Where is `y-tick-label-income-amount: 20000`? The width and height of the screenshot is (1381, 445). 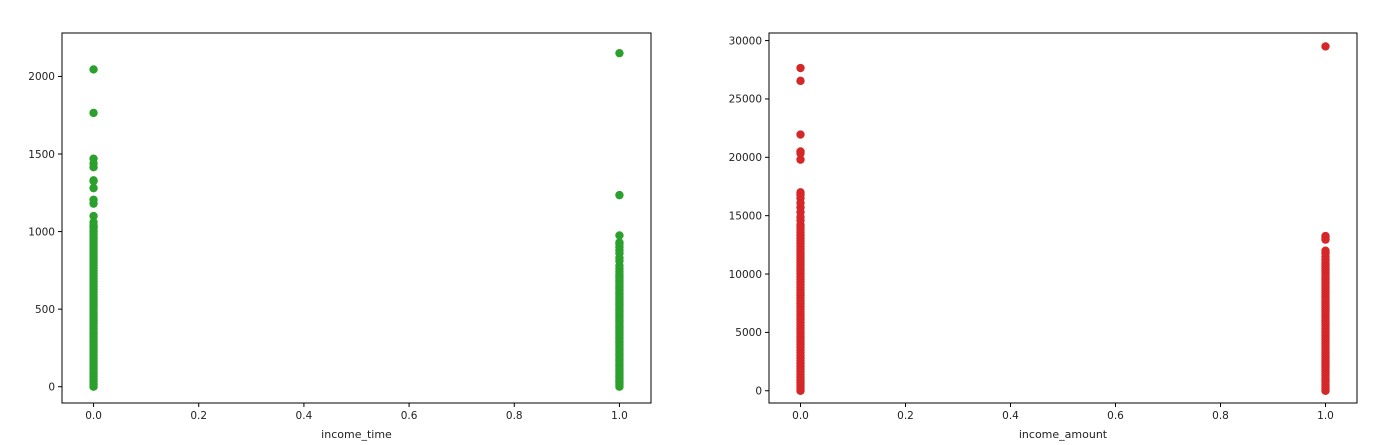
y-tick-label-income-amount: 20000 is located at coordinates (745, 158).